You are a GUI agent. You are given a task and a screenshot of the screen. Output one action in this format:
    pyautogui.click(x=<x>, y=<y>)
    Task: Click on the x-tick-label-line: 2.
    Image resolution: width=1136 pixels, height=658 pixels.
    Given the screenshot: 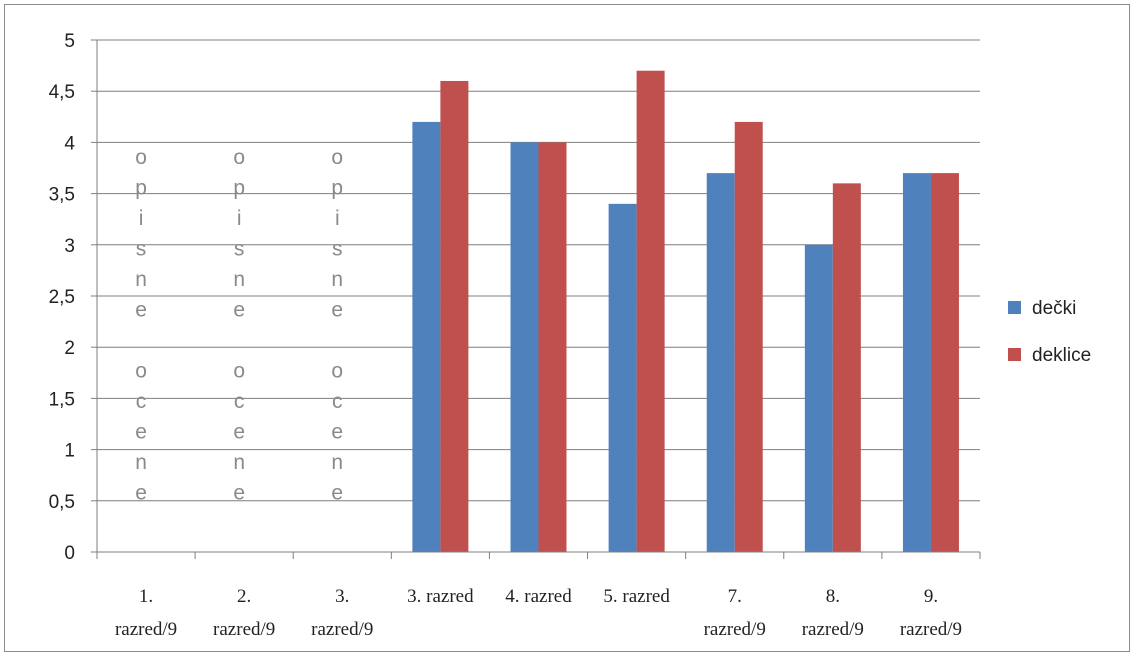 What is the action you would take?
    pyautogui.click(x=244, y=596)
    